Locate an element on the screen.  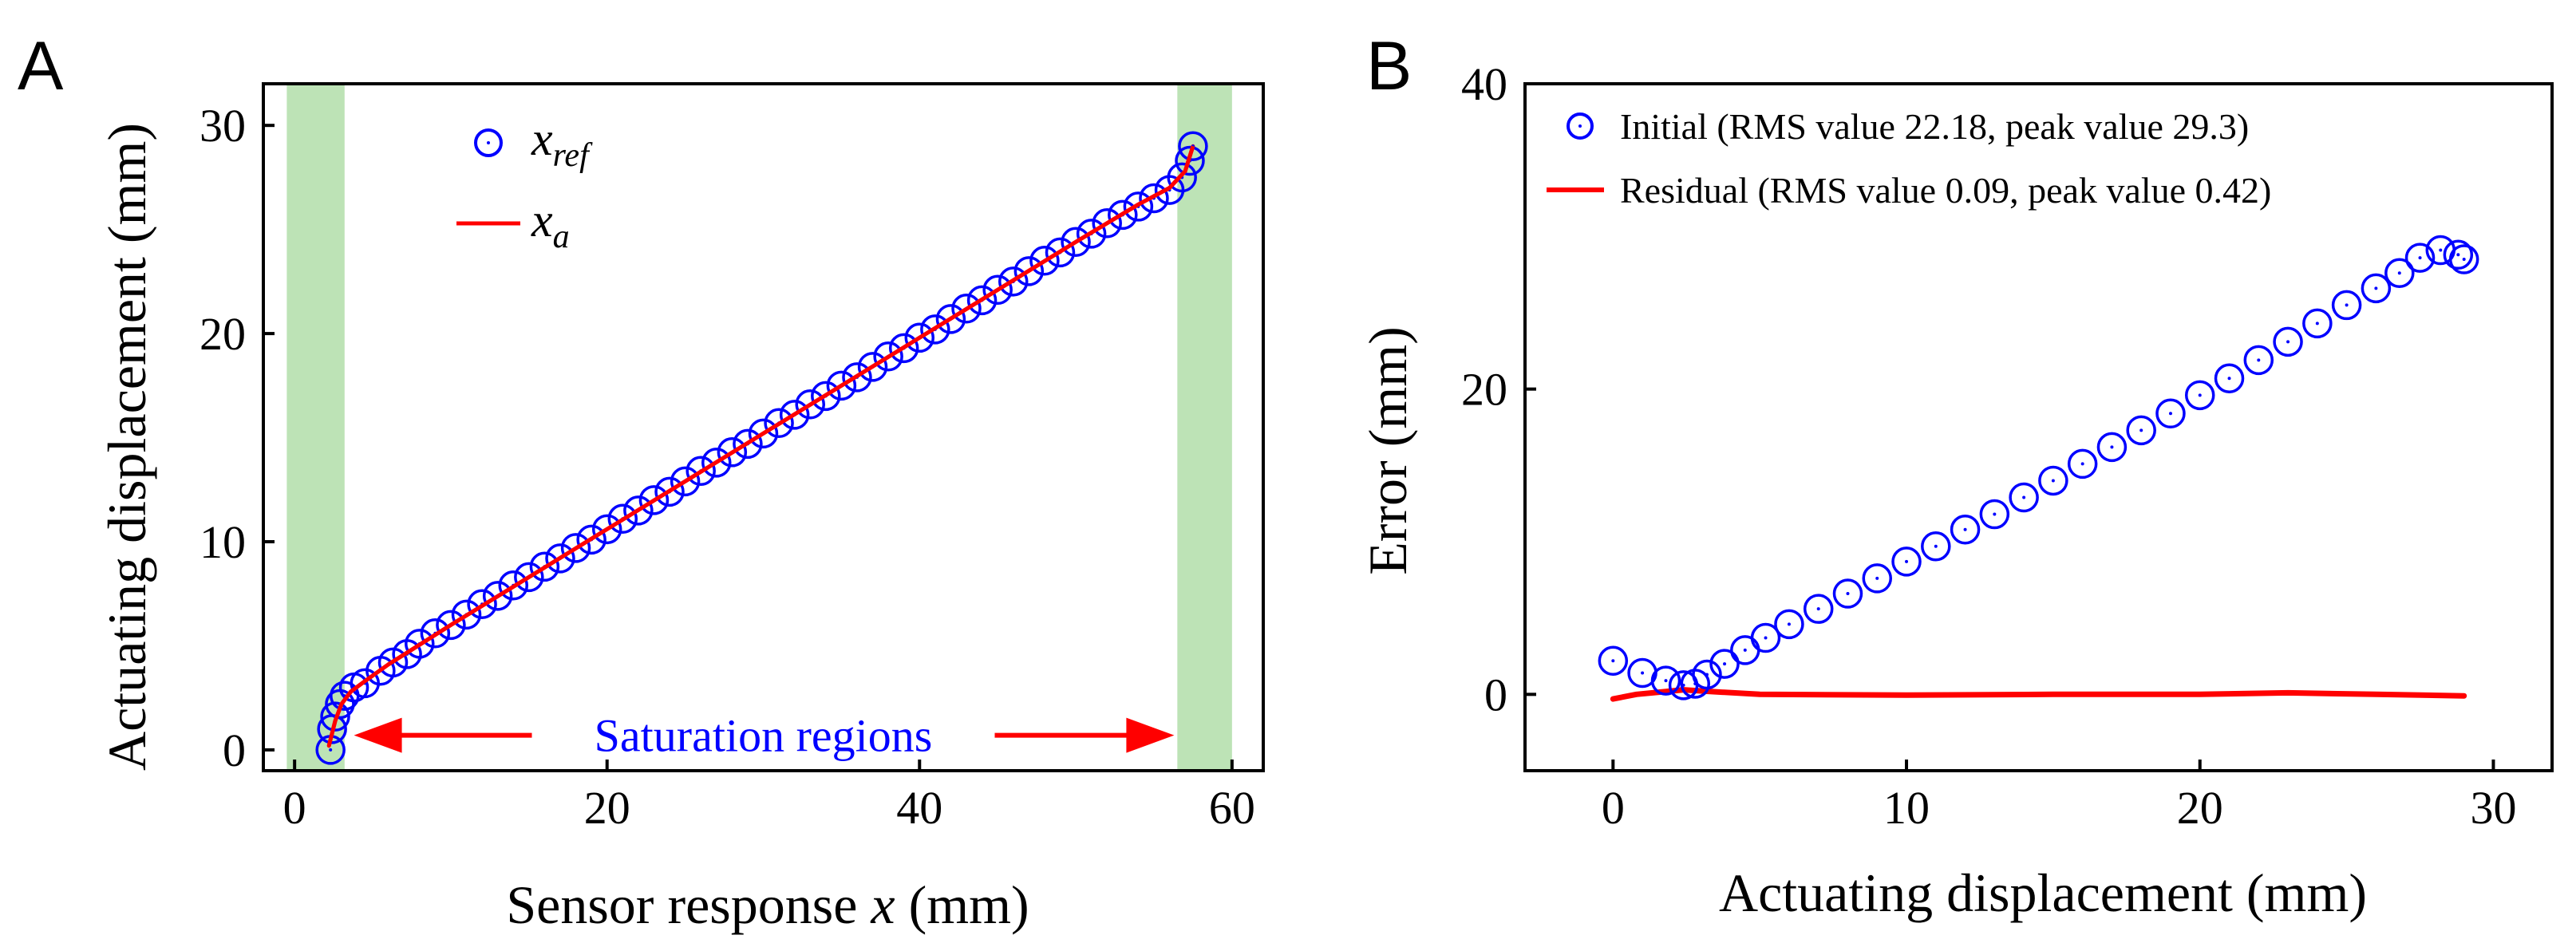
saturation-label: Saturation regions is located at coordinates (764, 736).